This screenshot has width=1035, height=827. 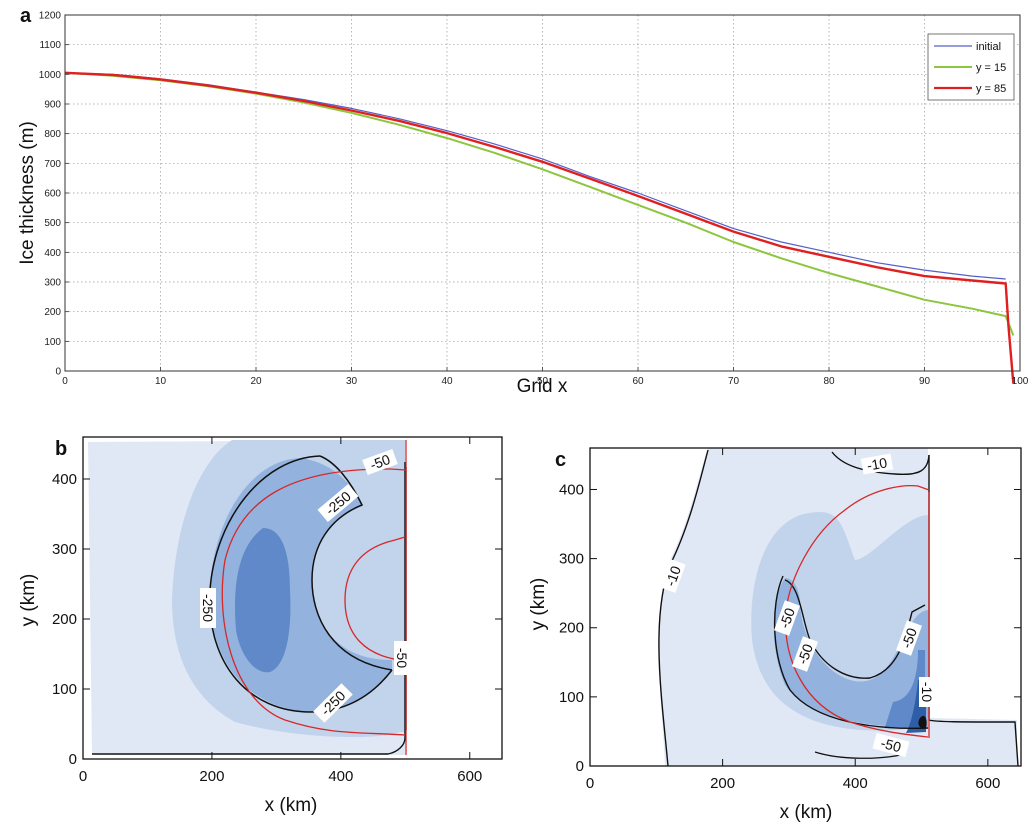 I want to click on panel-c-dark-spot, so click(x=922, y=722).